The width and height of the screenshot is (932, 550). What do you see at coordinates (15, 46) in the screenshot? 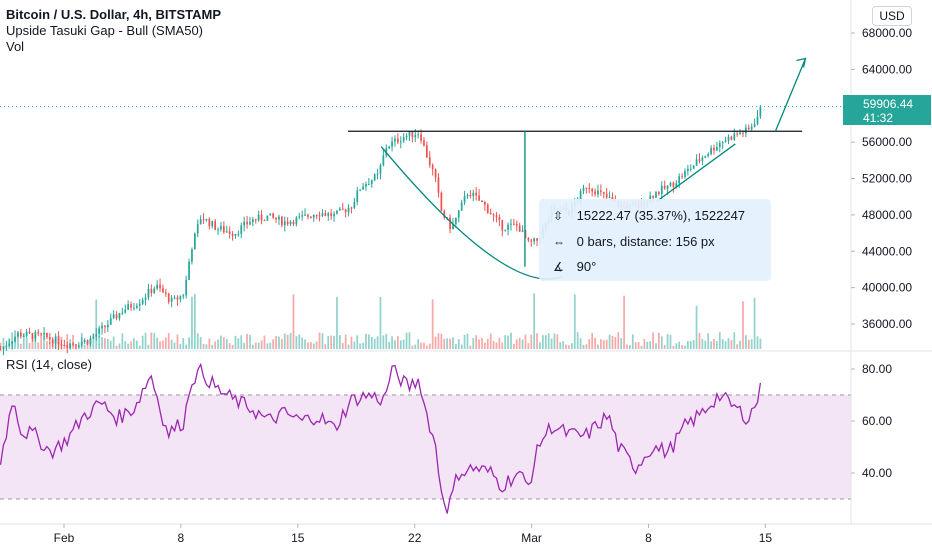
I see `volume-title: Vol` at bounding box center [15, 46].